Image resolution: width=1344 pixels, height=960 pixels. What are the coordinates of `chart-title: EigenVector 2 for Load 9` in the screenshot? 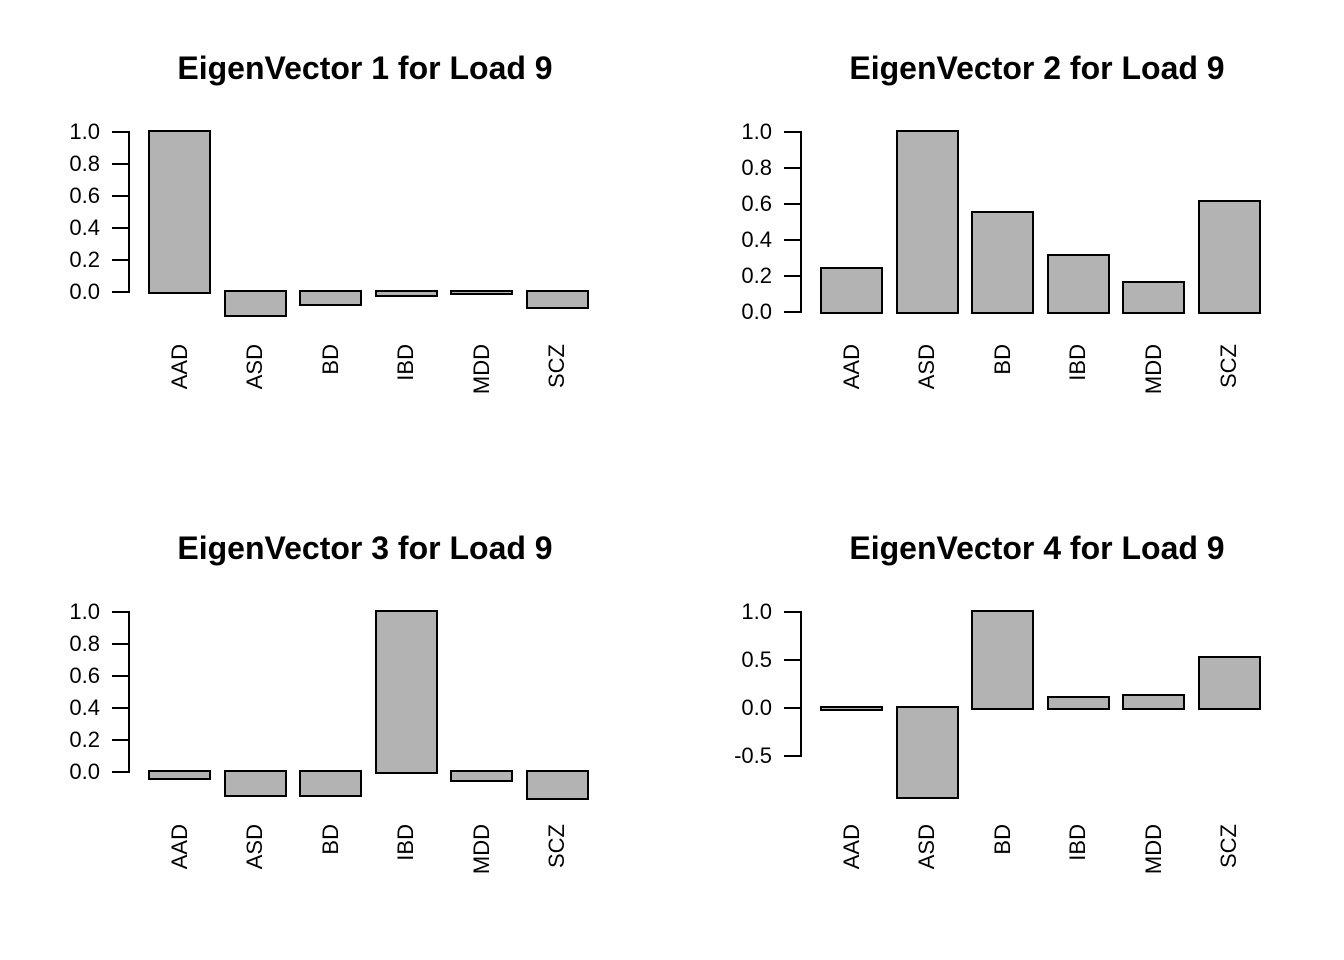 It's located at (1037, 68).